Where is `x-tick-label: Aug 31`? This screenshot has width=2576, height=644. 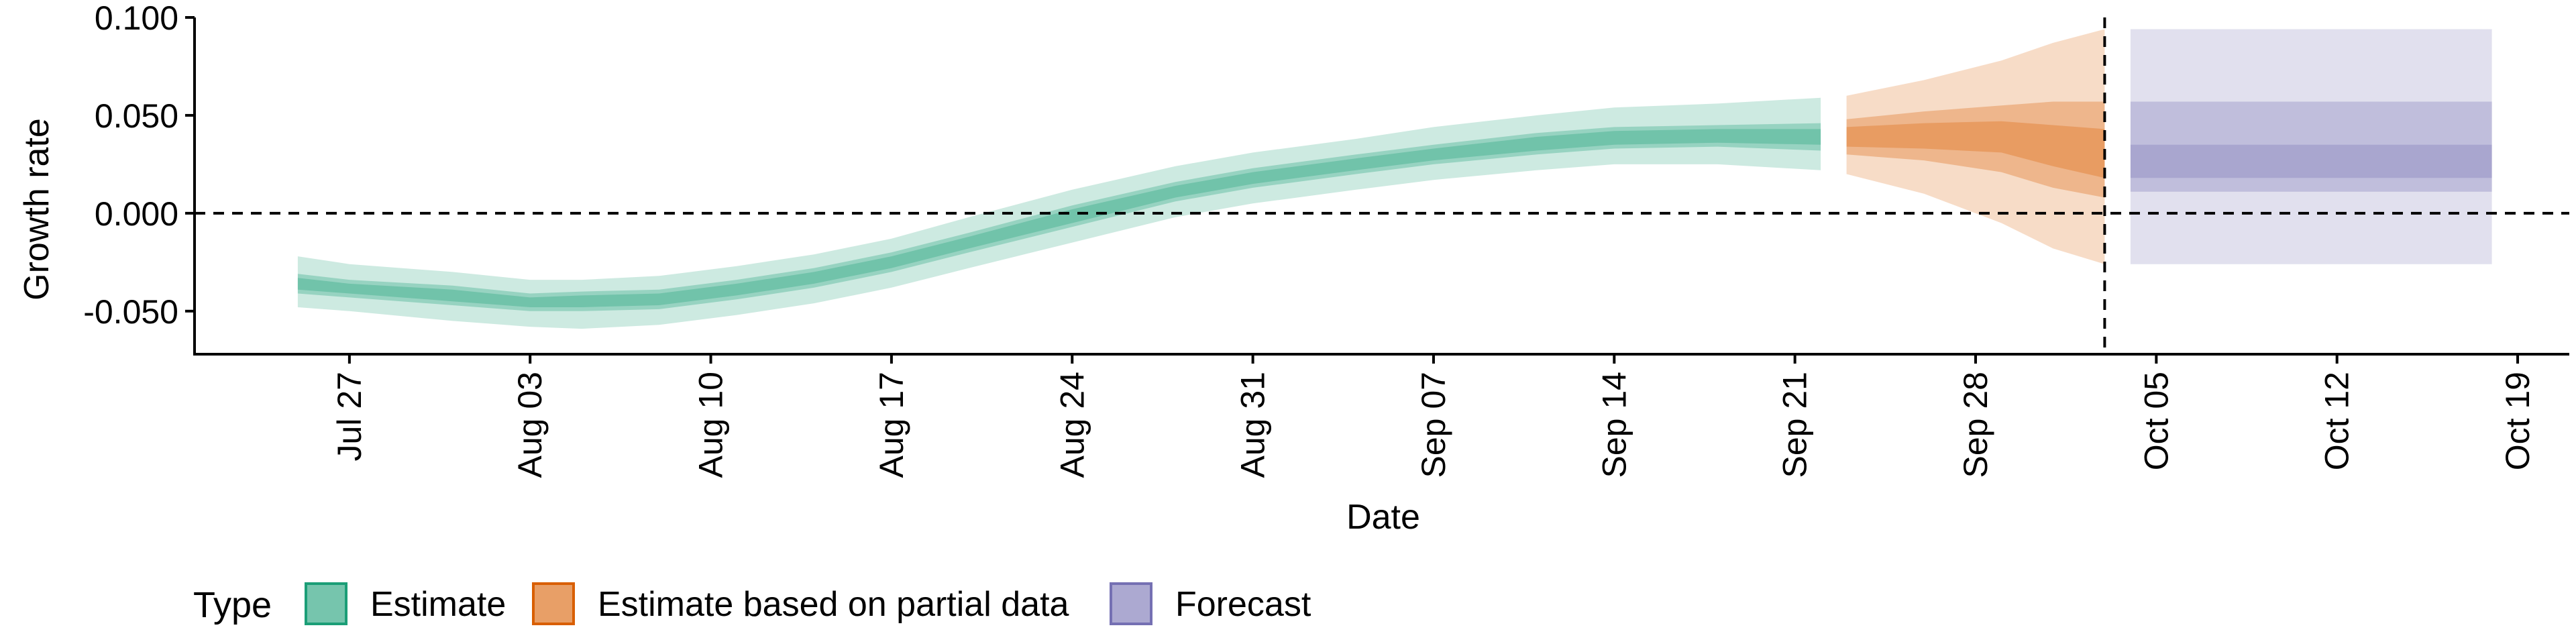 x-tick-label: Aug 31 is located at coordinates (1253, 425).